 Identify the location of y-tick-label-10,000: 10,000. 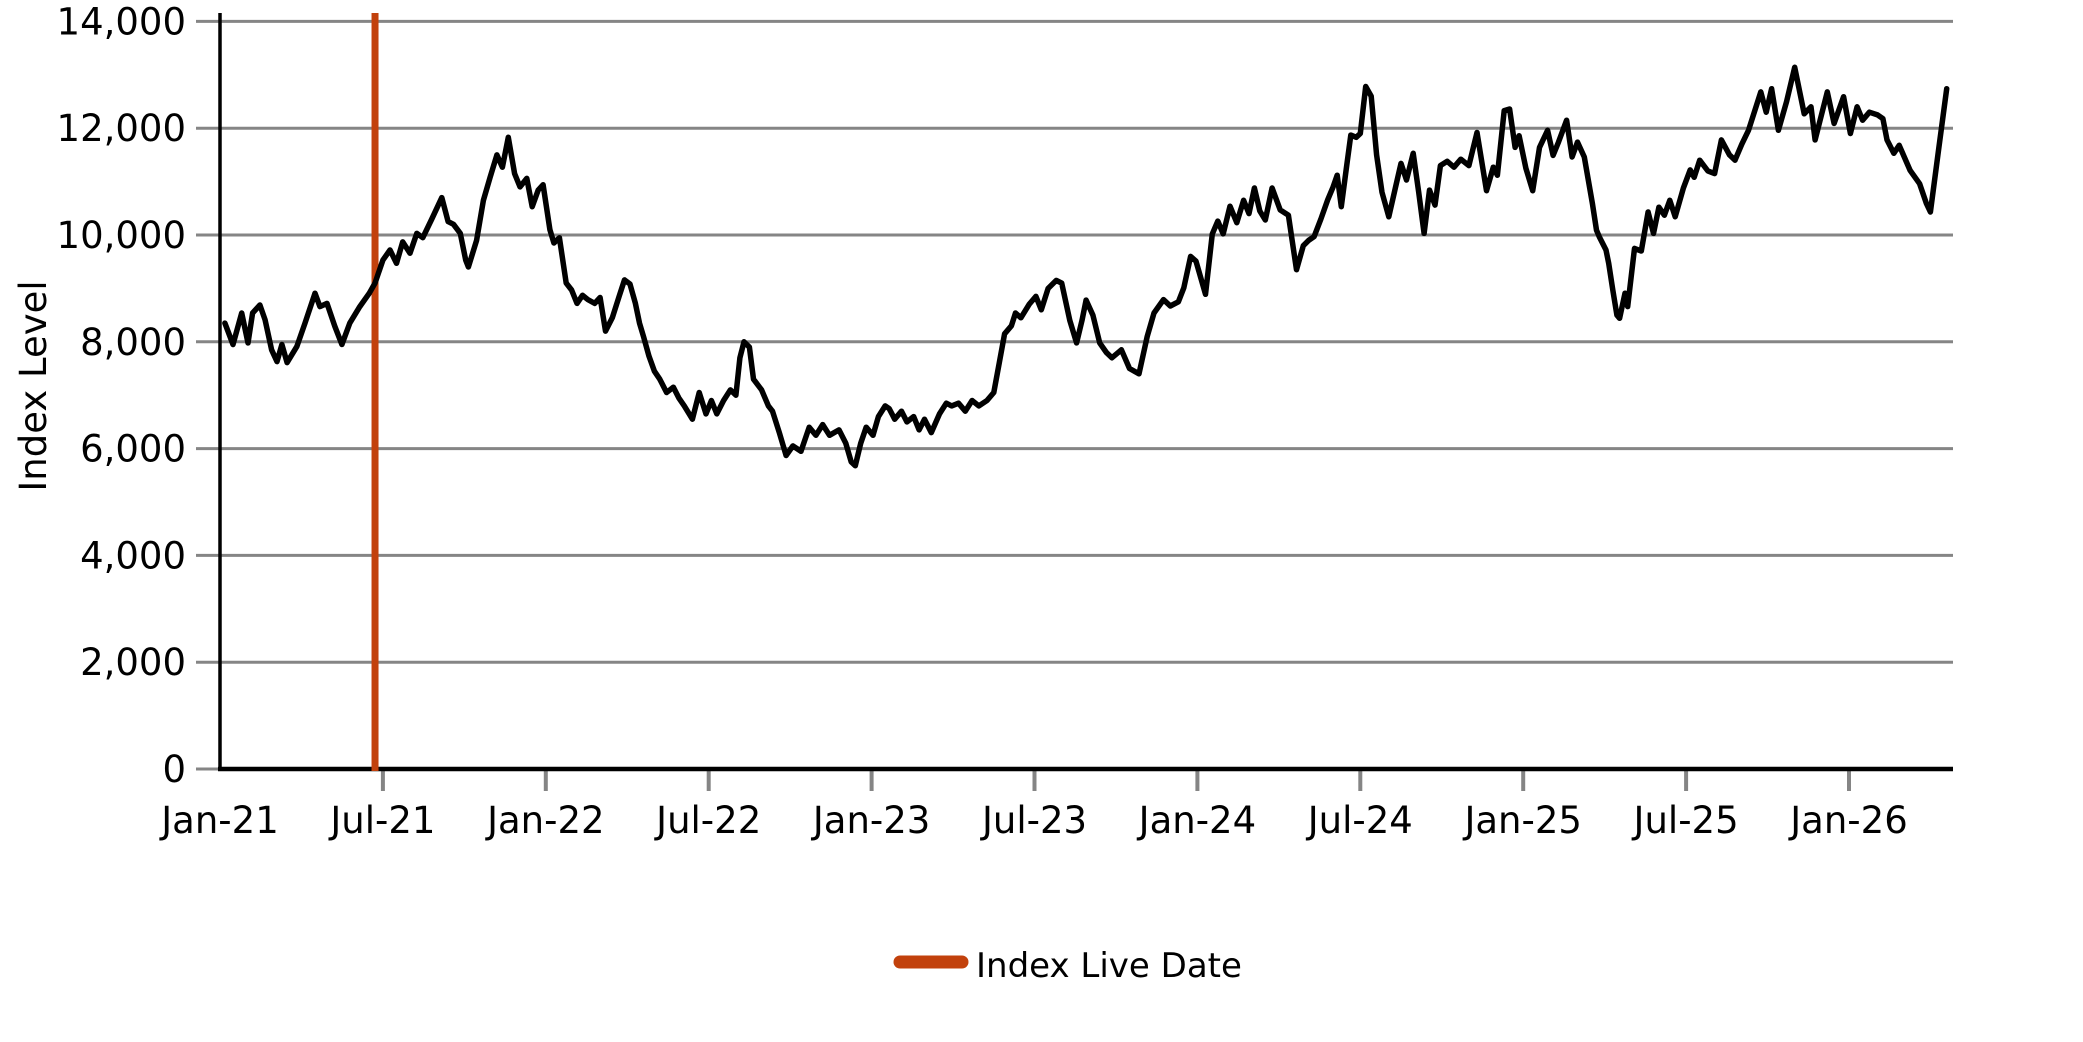
(121, 235).